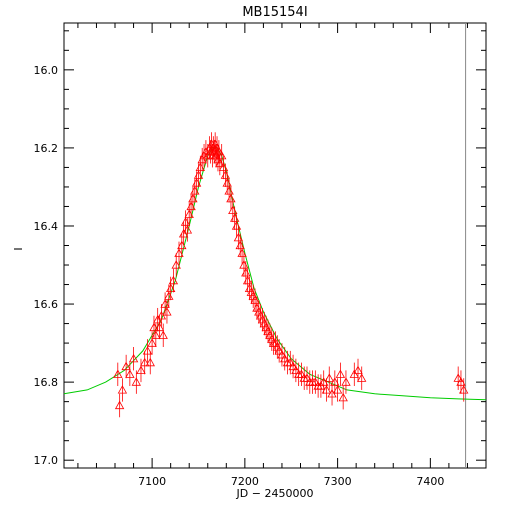 This screenshot has height=510, width=510. Describe the element at coordinates (46, 226) in the screenshot. I see `y-tick-label: 16.4` at that location.